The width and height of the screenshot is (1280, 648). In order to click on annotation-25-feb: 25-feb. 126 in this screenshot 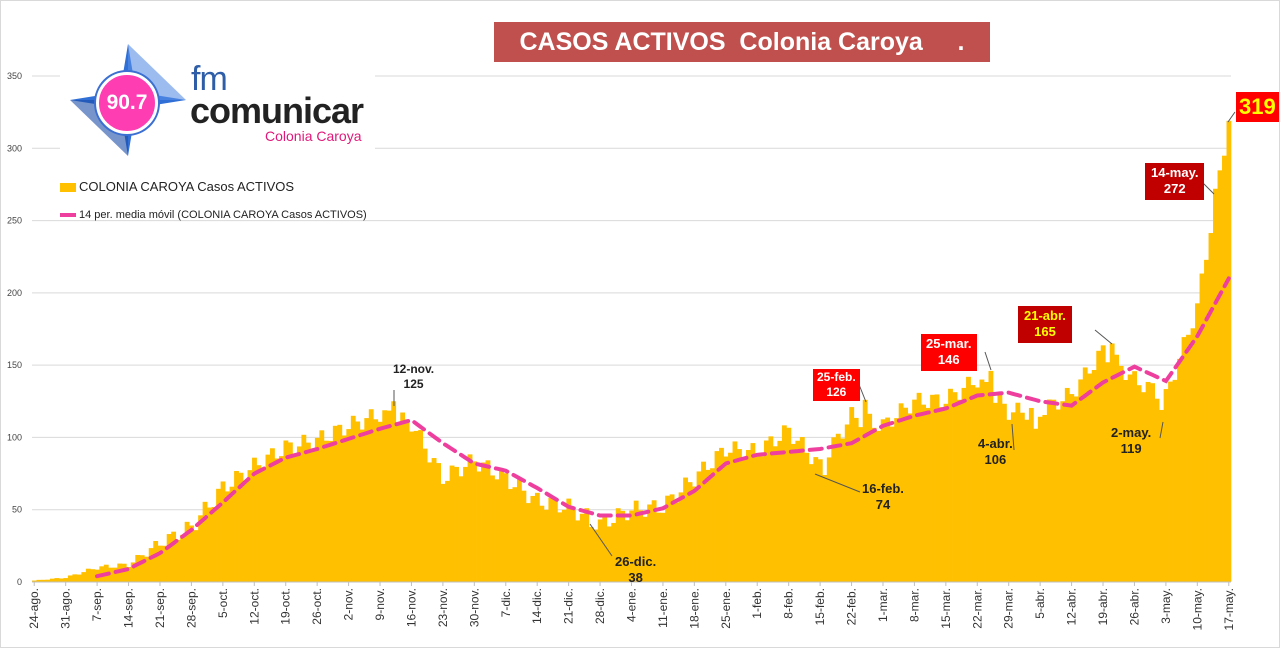, I will do `click(836, 385)`.